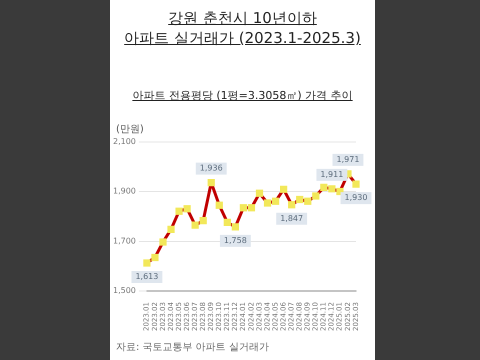 The image size is (480, 360). What do you see at coordinates (124, 241) in the screenshot?
I see `y-tick-label: 1,700` at bounding box center [124, 241].